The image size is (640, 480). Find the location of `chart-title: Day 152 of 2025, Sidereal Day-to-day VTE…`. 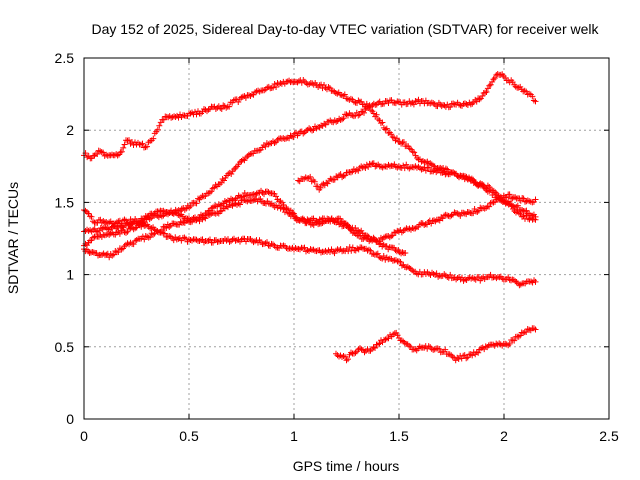

chart-title: Day 152 of 2025, Sidereal Day-to-day VTE… is located at coordinates (345, 29).